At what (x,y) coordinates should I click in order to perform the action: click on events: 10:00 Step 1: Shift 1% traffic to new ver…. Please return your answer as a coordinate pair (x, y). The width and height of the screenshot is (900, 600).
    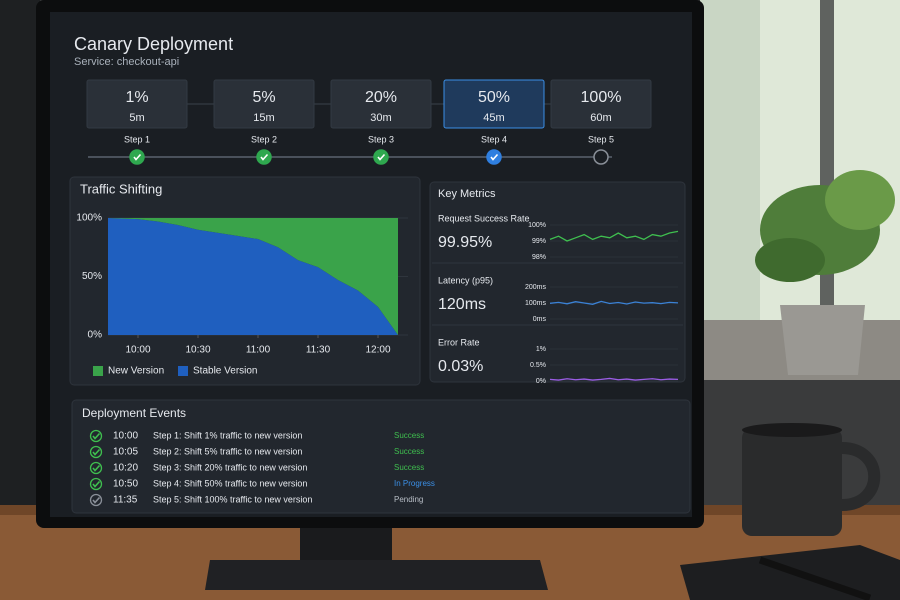
    Looking at the image, I should click on (262, 468).